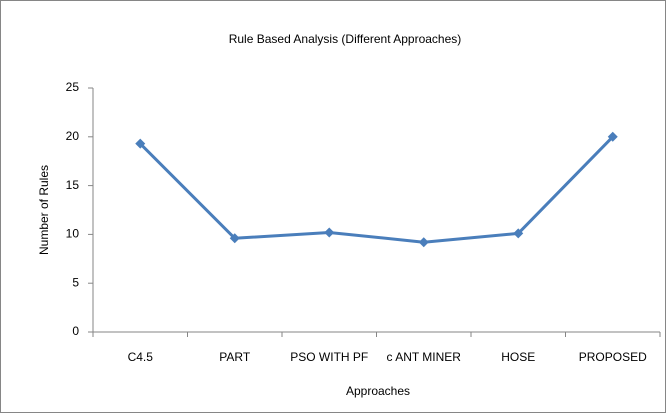  I want to click on x-tick-label: PROPOSED, so click(613, 357).